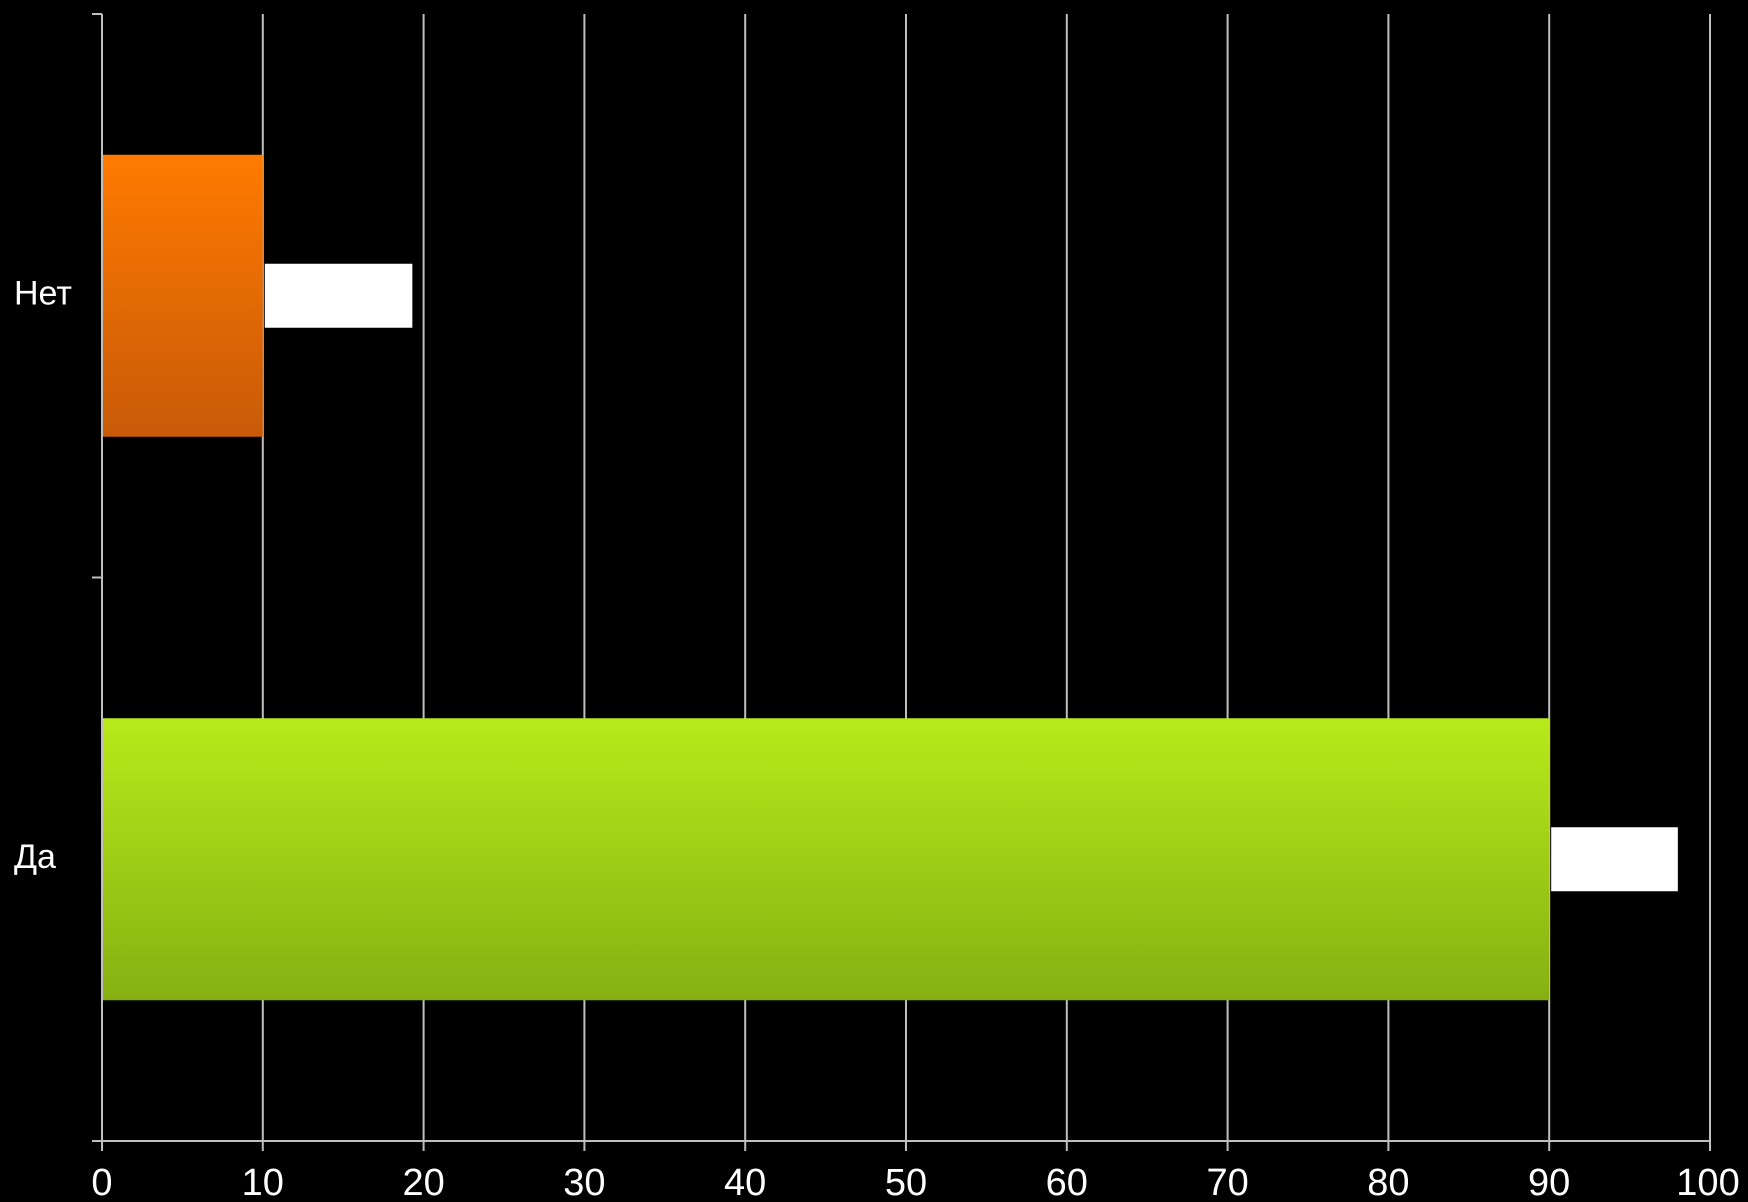  What do you see at coordinates (1227, 1182) in the screenshot?
I see `x-tick-label-70: 70` at bounding box center [1227, 1182].